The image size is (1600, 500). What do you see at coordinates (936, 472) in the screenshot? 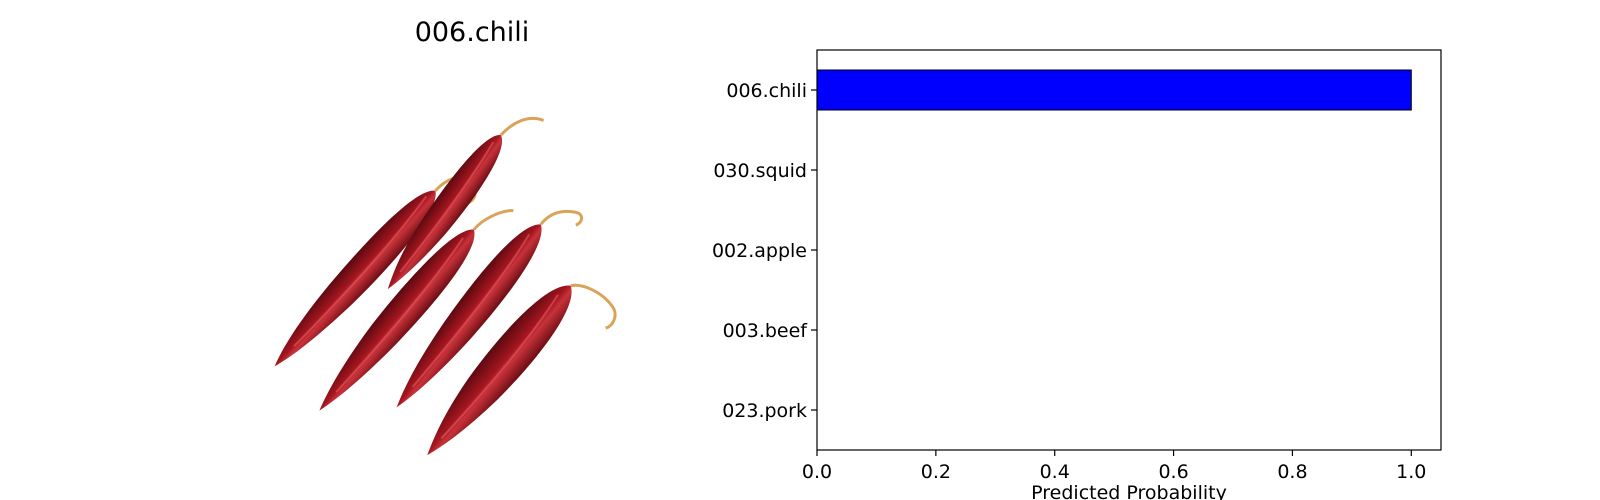
I see `x-tick-label: 0.2` at bounding box center [936, 472].